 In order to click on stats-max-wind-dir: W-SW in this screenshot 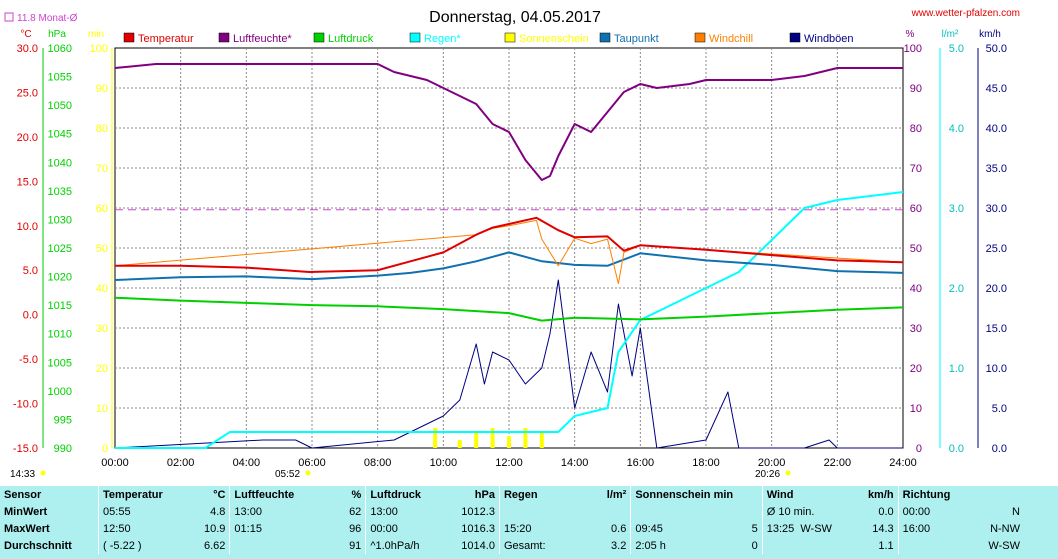, I will do `click(816, 528)`.